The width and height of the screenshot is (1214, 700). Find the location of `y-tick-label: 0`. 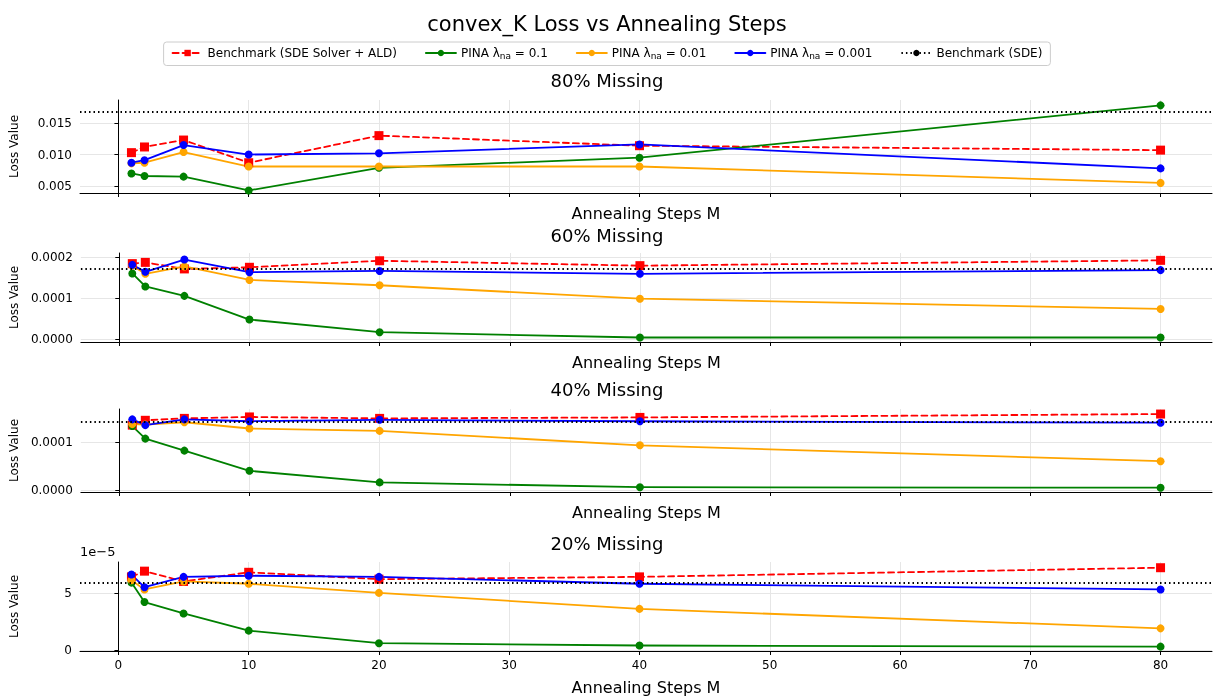

y-tick-label: 0 is located at coordinates (68, 650).